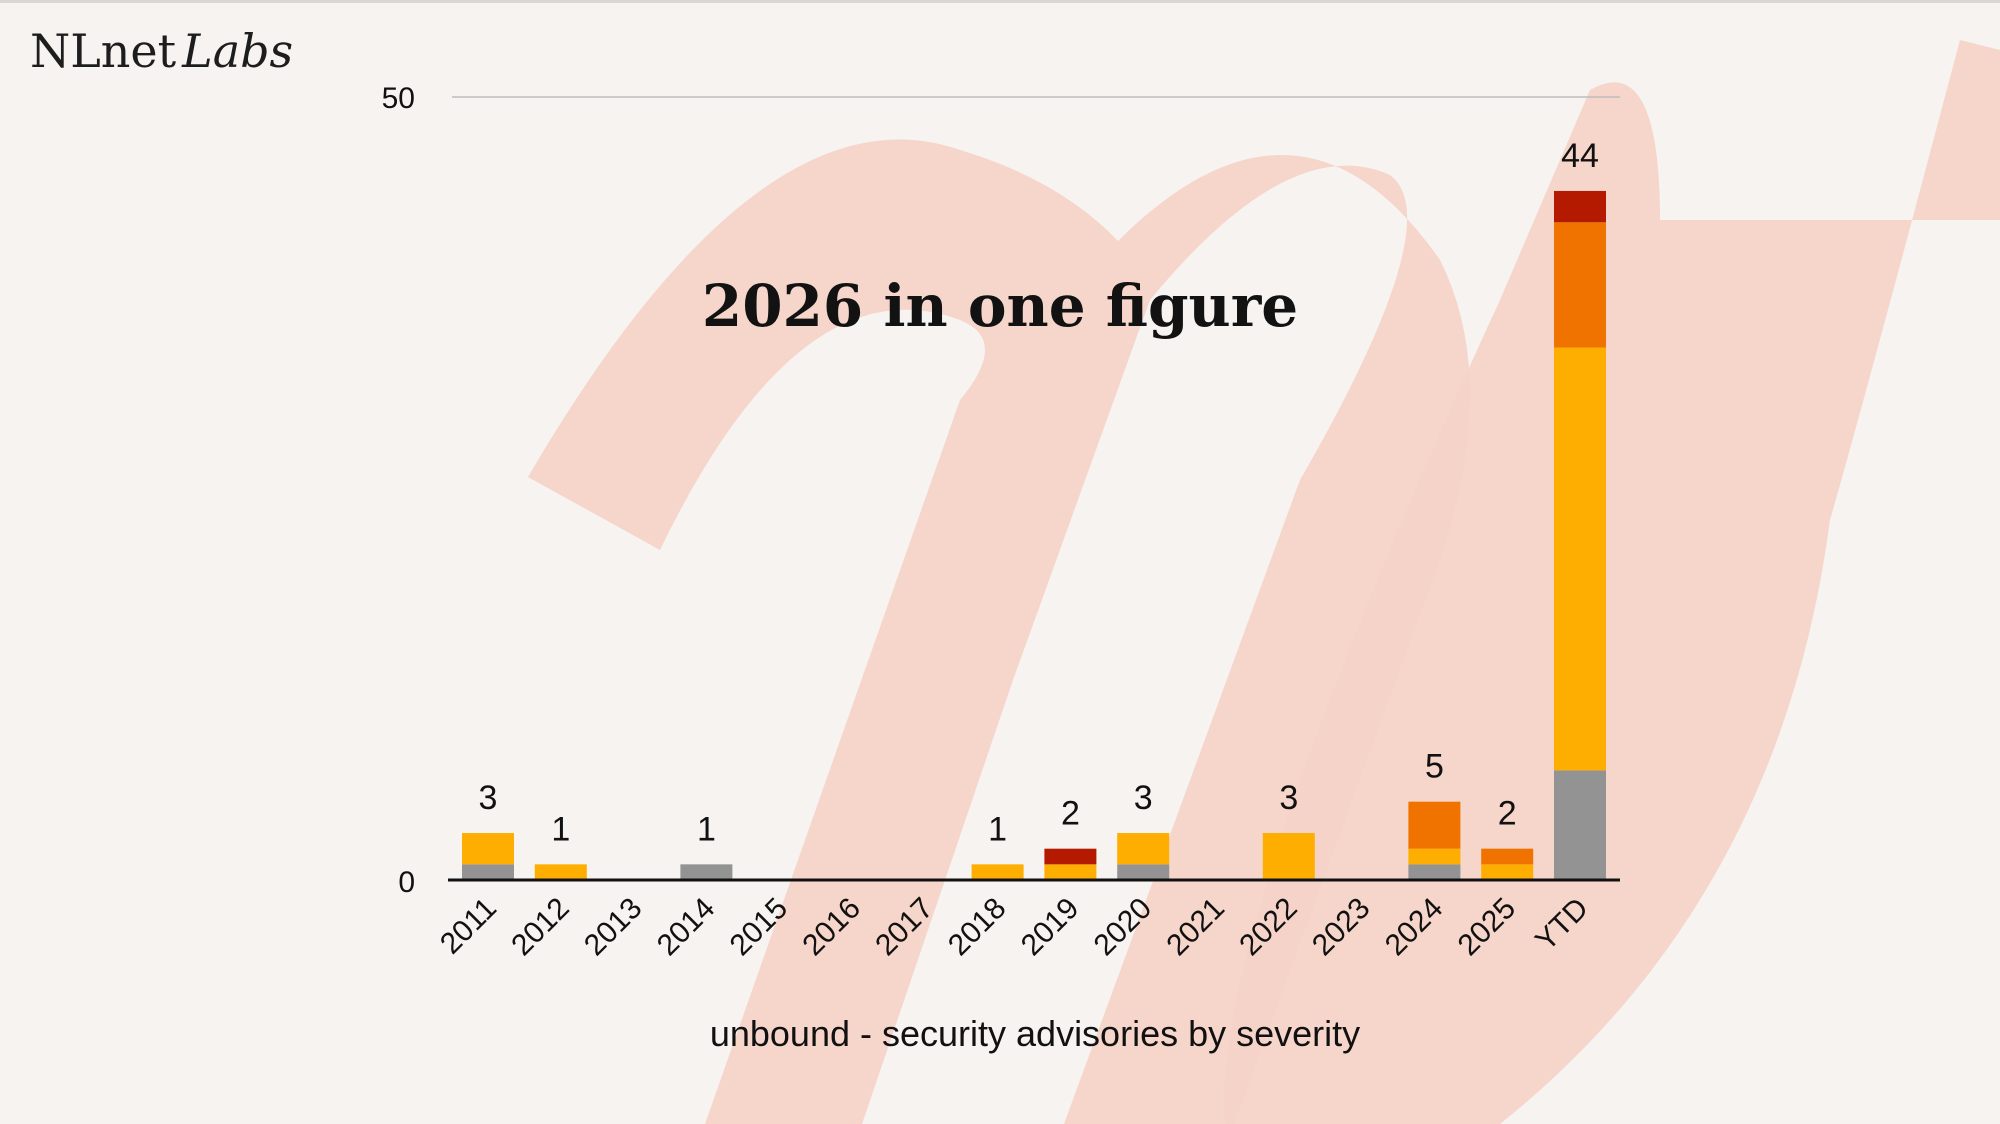  Describe the element at coordinates (977, 927) in the screenshot. I see `x-tick-label: 2018` at that location.